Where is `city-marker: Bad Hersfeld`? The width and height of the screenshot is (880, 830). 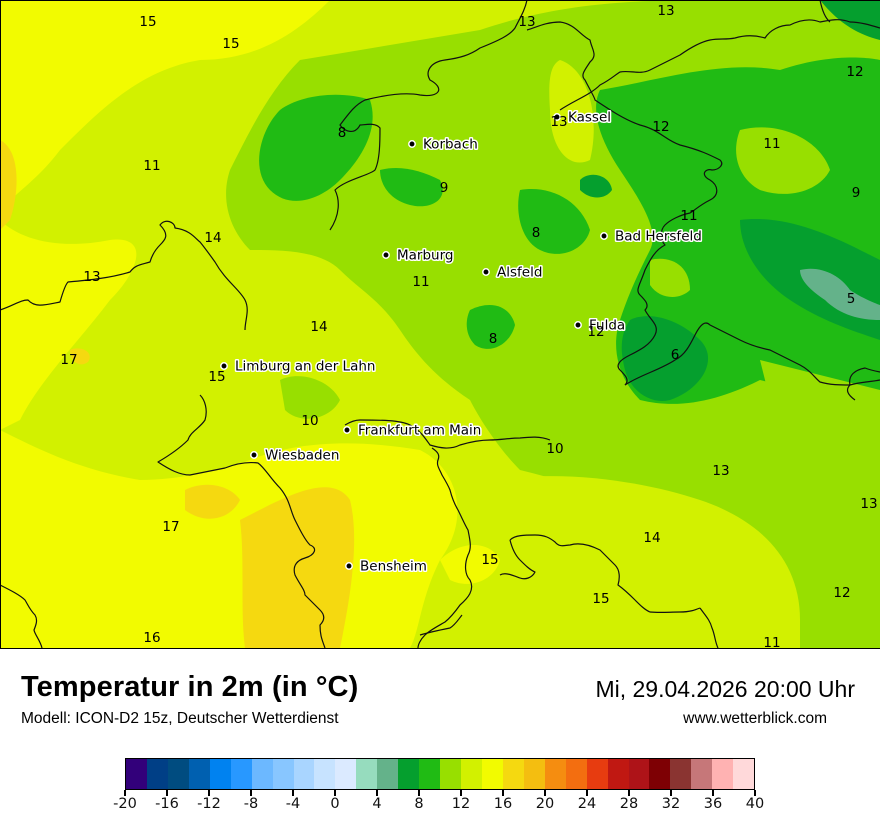
city-marker: Bad Hersfeld is located at coordinates (651, 236).